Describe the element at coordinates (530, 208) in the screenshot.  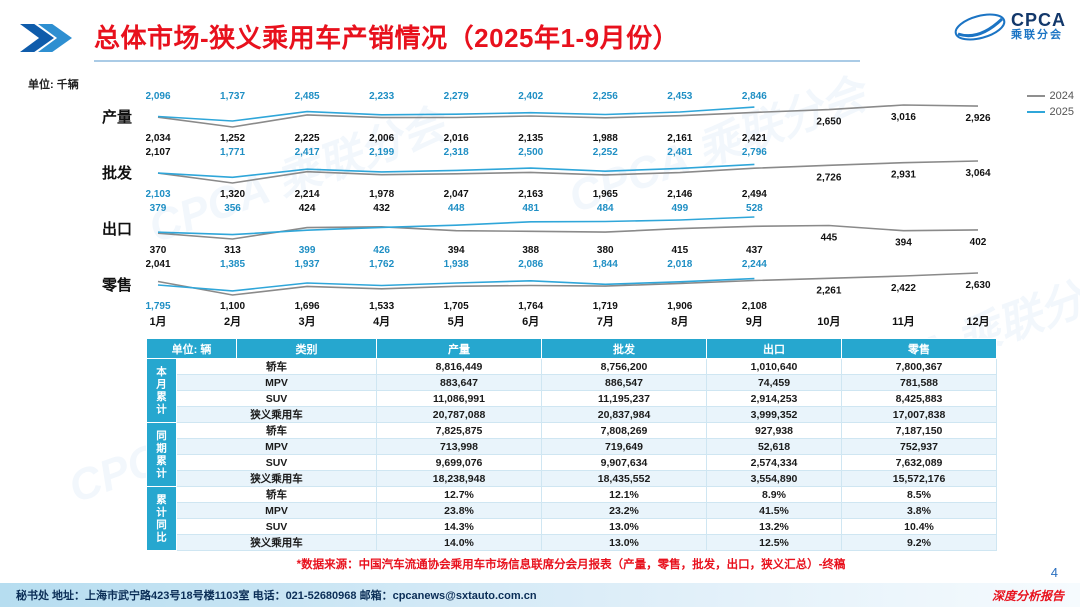
I see `svg-text: 481` at that location.